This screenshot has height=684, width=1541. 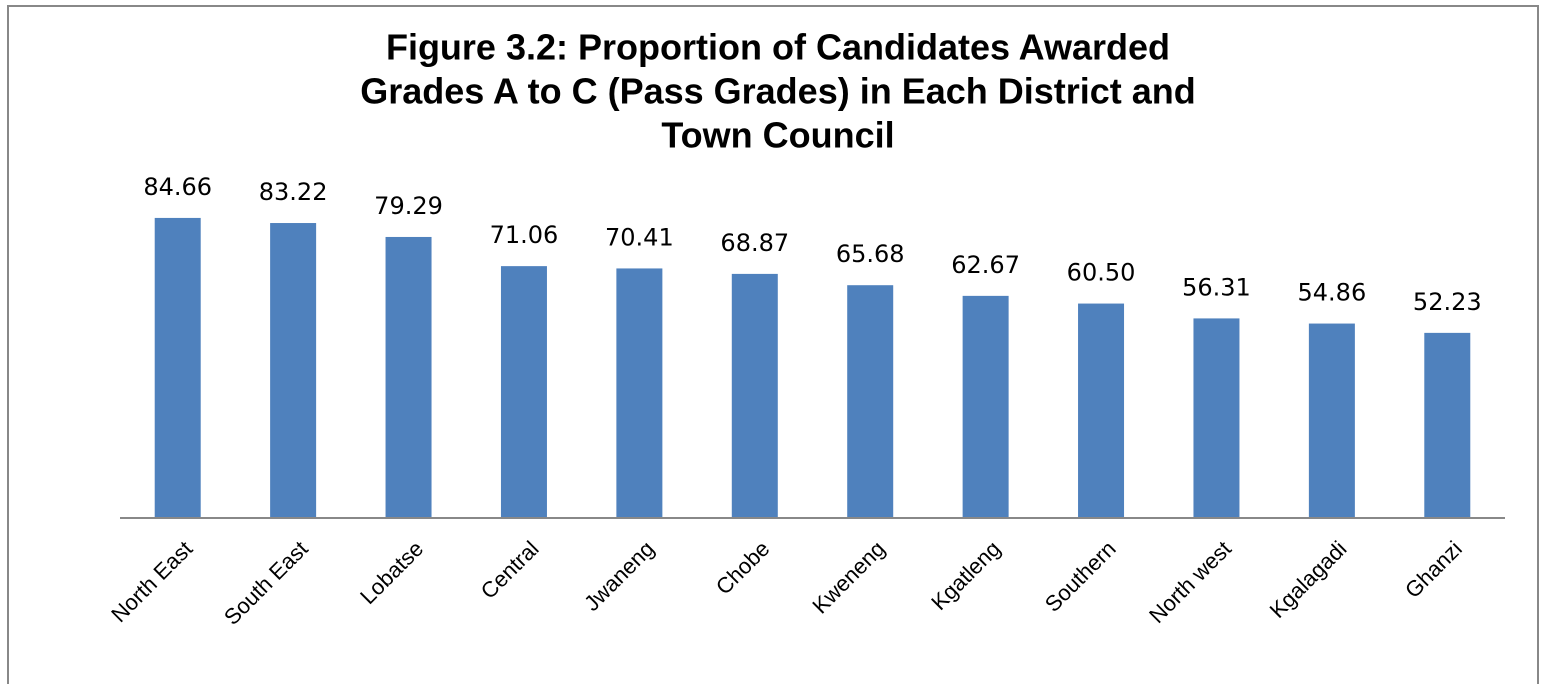 What do you see at coordinates (1332, 293) in the screenshot?
I see `data-label: 54.86` at bounding box center [1332, 293].